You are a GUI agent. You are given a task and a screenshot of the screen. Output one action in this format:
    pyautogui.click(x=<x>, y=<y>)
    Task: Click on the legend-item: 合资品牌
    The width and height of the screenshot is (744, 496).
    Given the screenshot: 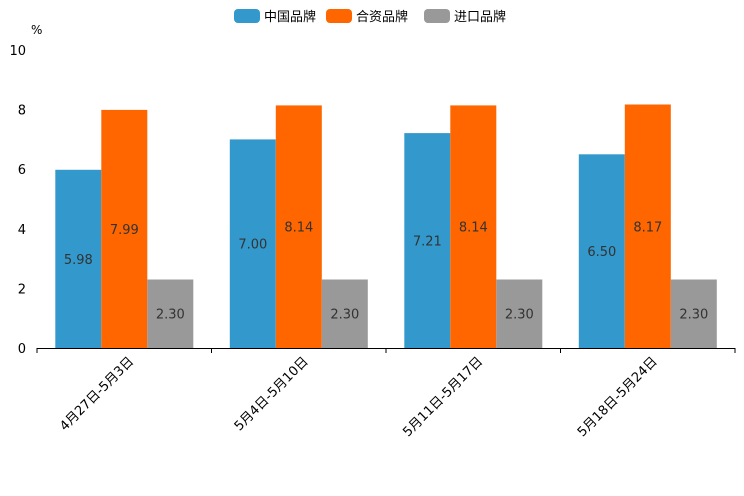 What is the action you would take?
    pyautogui.click(x=367, y=17)
    